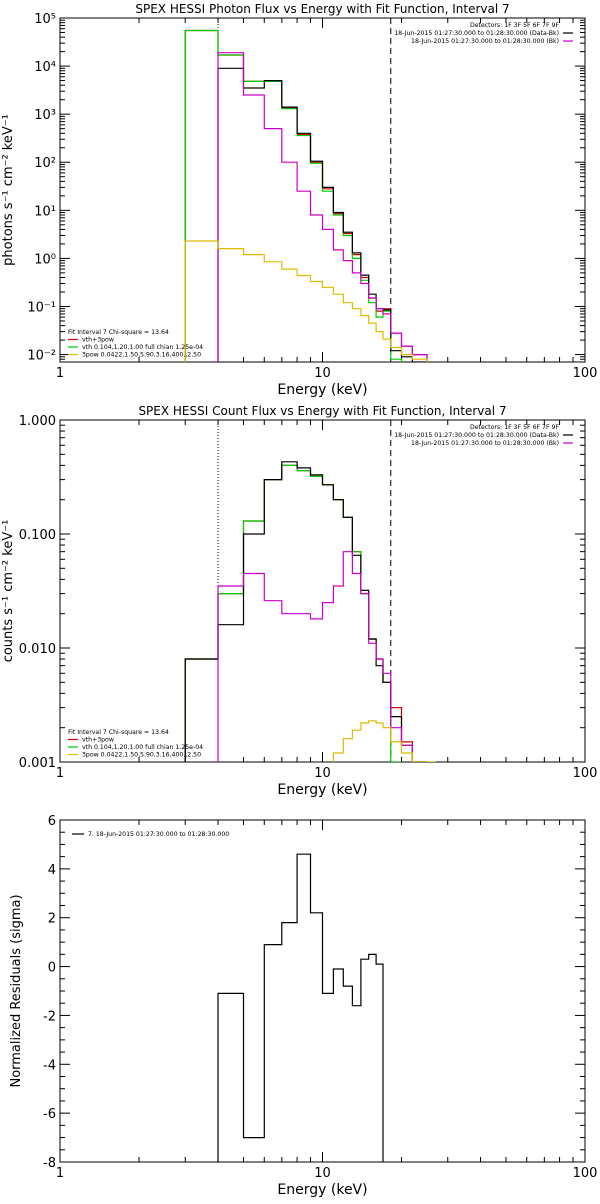  Describe the element at coordinates (52, 870) in the screenshot. I see `y-tick-label: 4` at that location.